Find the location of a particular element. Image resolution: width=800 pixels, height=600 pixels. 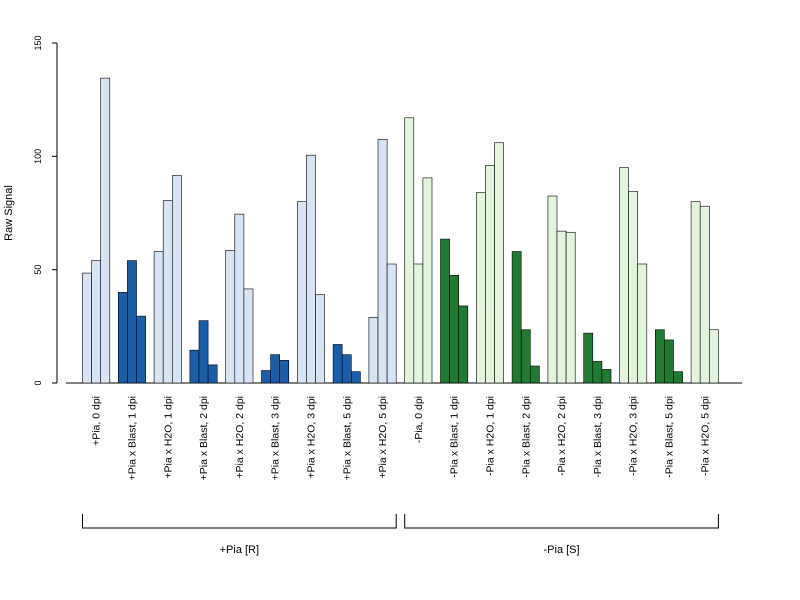

category-label: +Pia x H2O, 2 dpi is located at coordinates (240, 437).